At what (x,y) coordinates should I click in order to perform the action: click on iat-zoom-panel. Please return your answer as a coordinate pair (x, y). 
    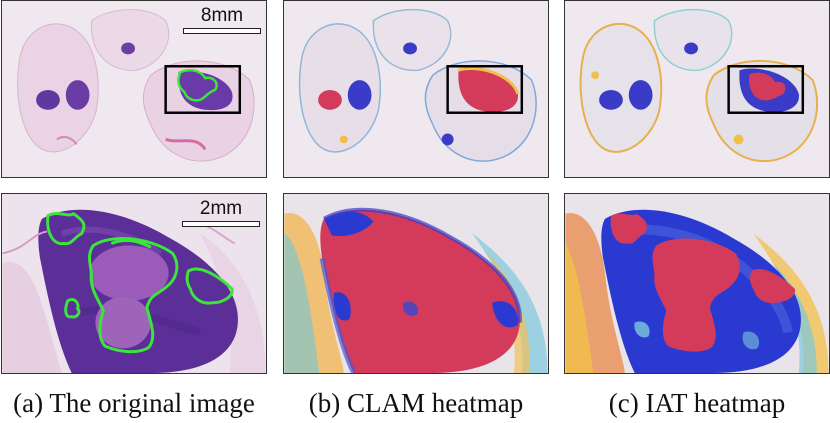
    Looking at the image, I should click on (697, 283).